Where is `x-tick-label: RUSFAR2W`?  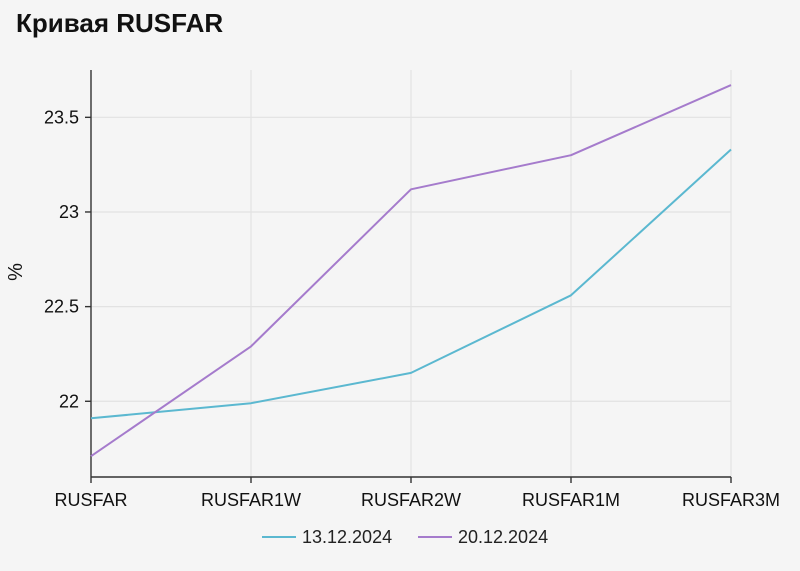 x-tick-label: RUSFAR2W is located at coordinates (411, 500).